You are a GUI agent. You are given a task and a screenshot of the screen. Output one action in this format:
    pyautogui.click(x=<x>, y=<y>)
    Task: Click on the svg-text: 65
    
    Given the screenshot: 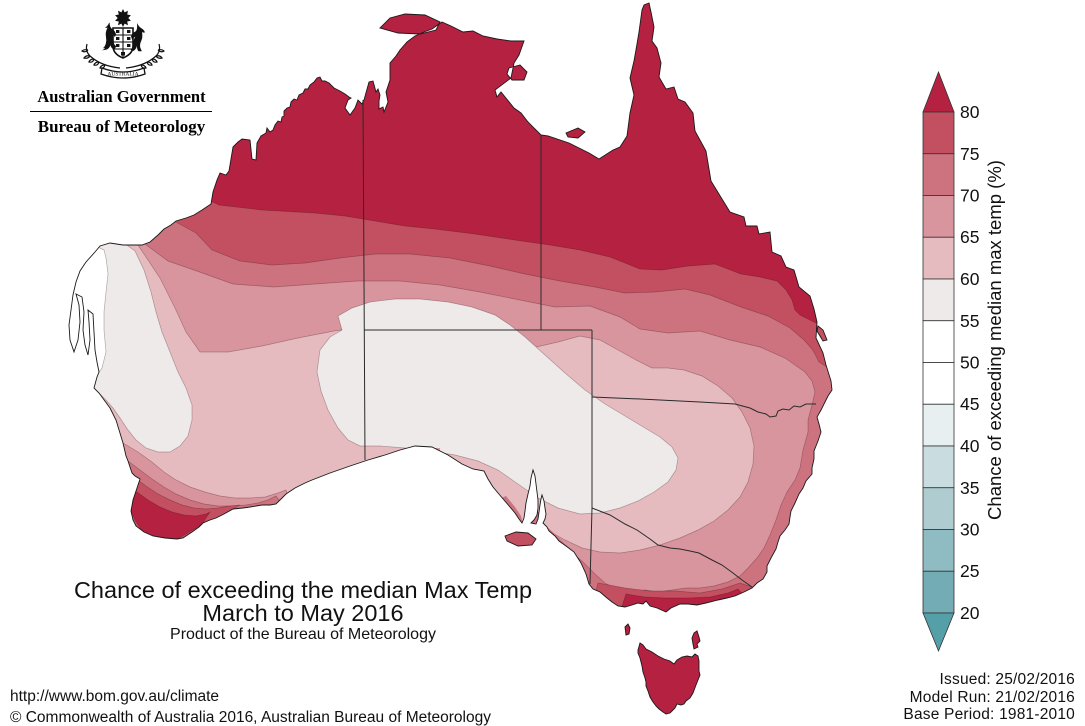 What is the action you would take?
    pyautogui.click(x=969, y=237)
    